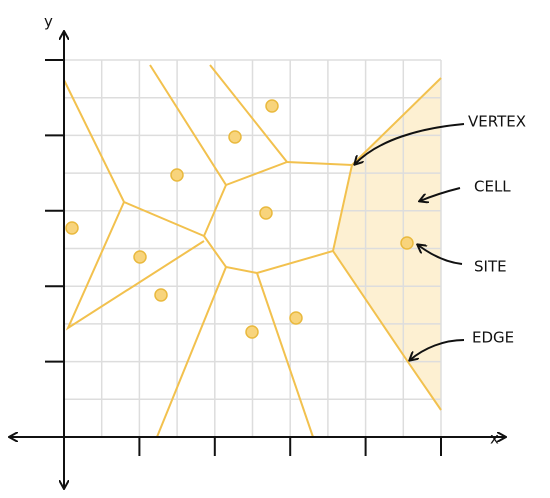 Image resolution: width=550 pixels, height=498 pixels. What do you see at coordinates (387, 244) in the screenshot?
I see `cell-fill` at bounding box center [387, 244].